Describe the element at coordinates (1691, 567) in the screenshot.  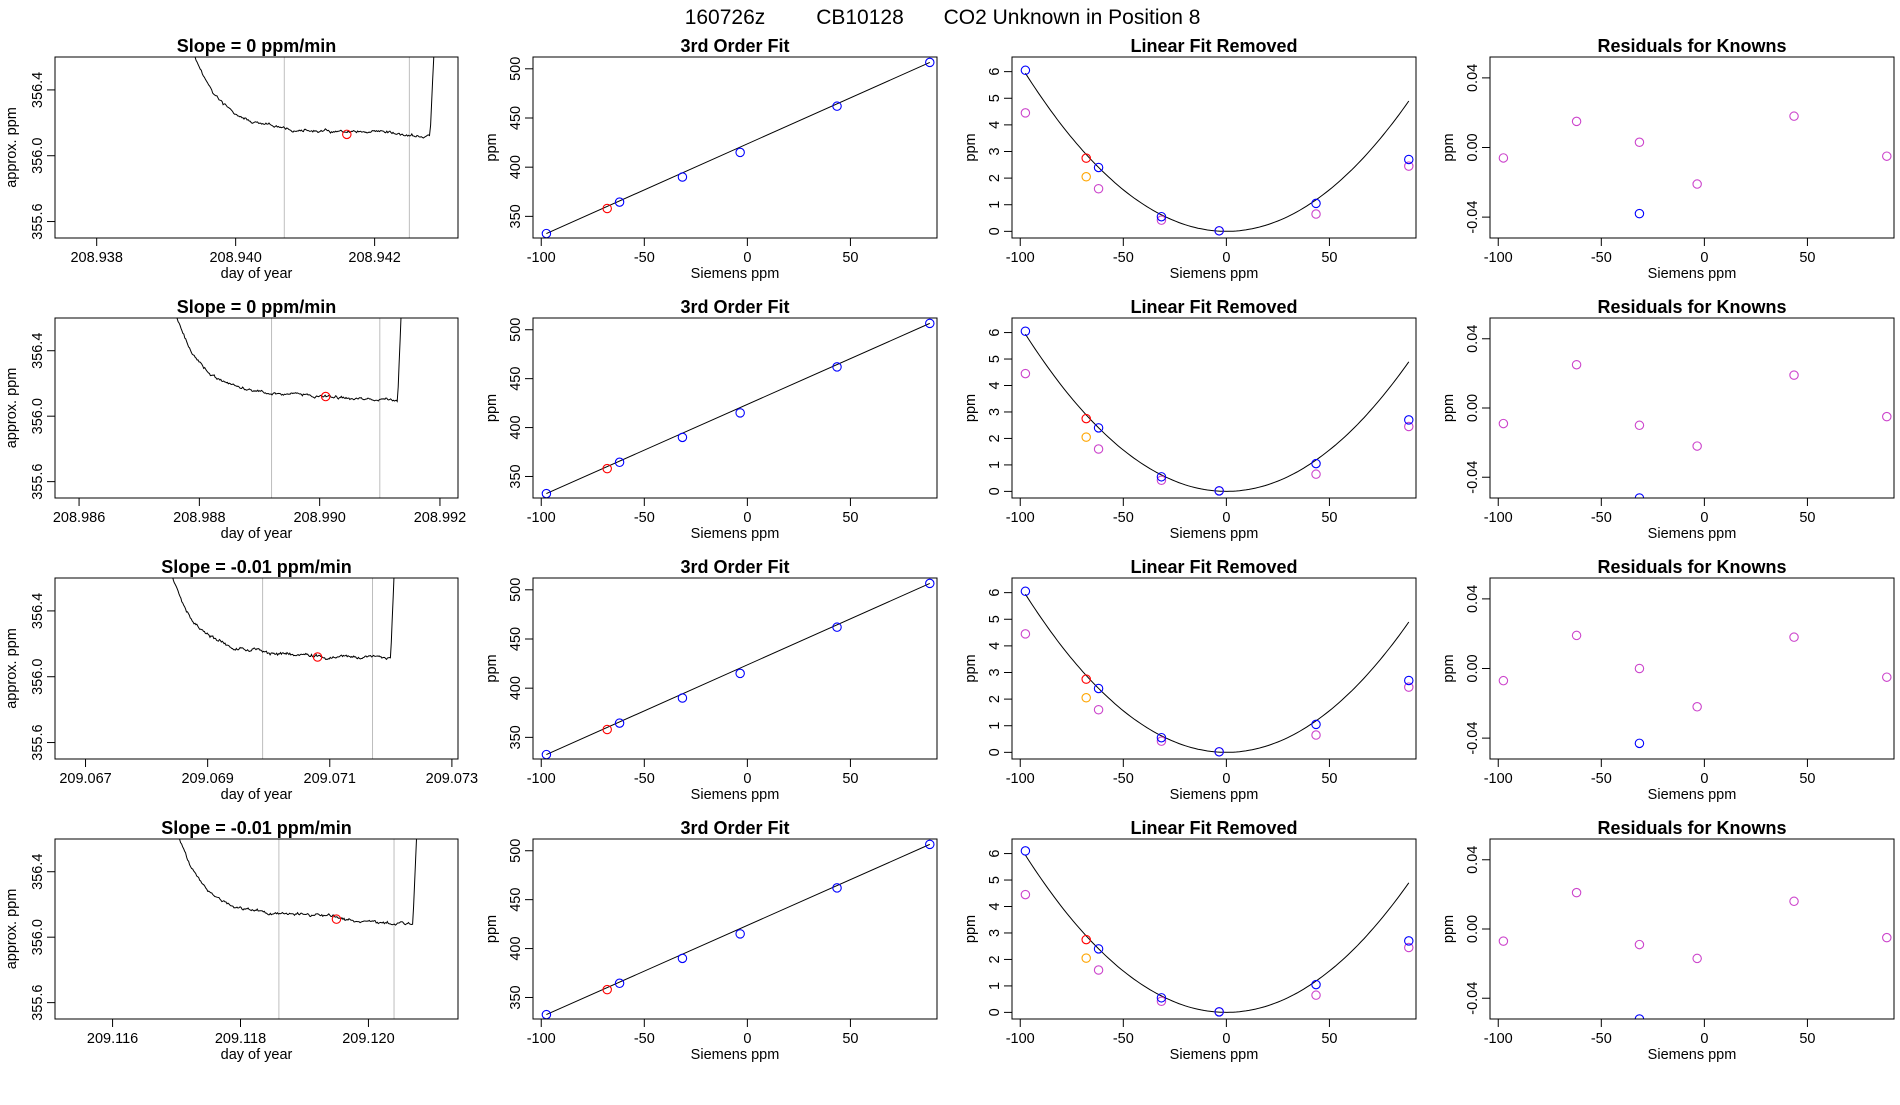
I see `panel-title: Residuals for Knowns` at that location.